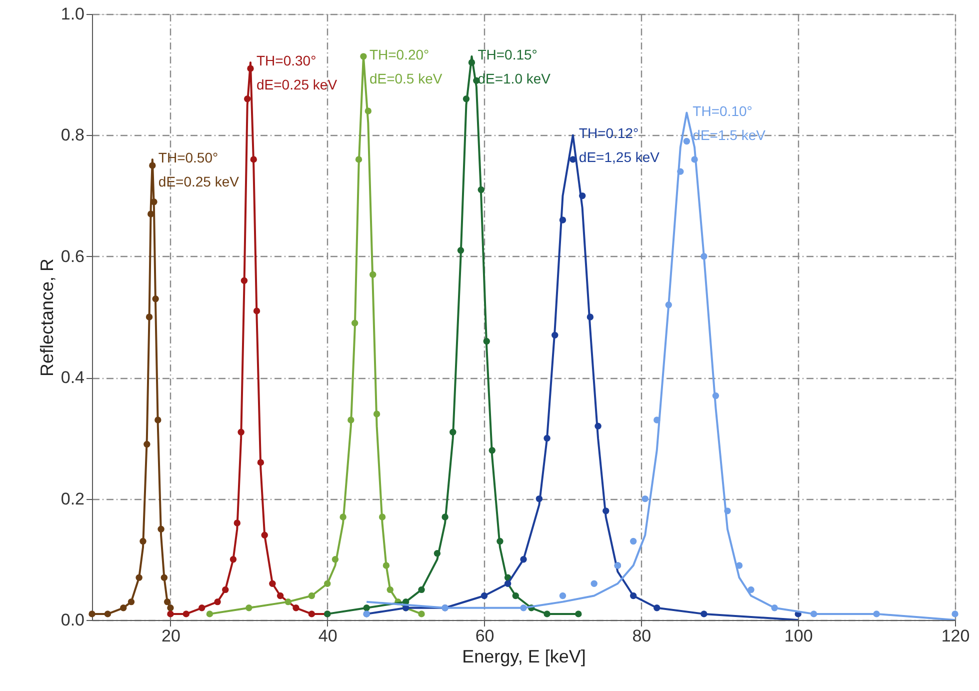  What do you see at coordinates (619, 145) in the screenshot?
I see `series-label: TH=0.12° dE=1,25 keV` at bounding box center [619, 145].